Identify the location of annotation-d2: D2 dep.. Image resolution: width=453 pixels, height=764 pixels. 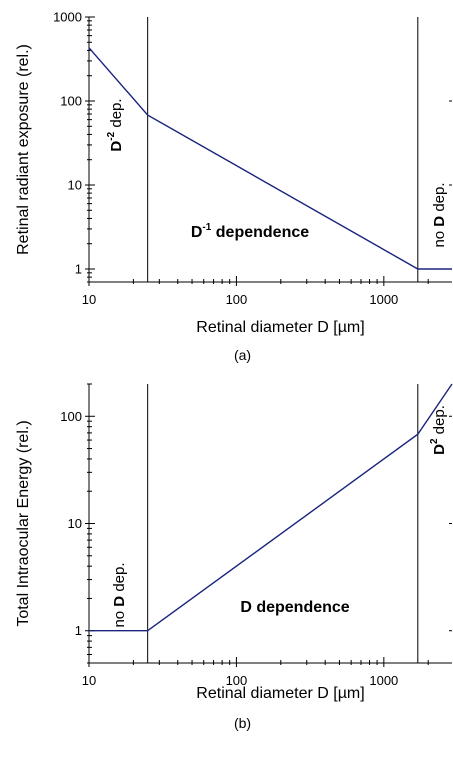
(438, 430).